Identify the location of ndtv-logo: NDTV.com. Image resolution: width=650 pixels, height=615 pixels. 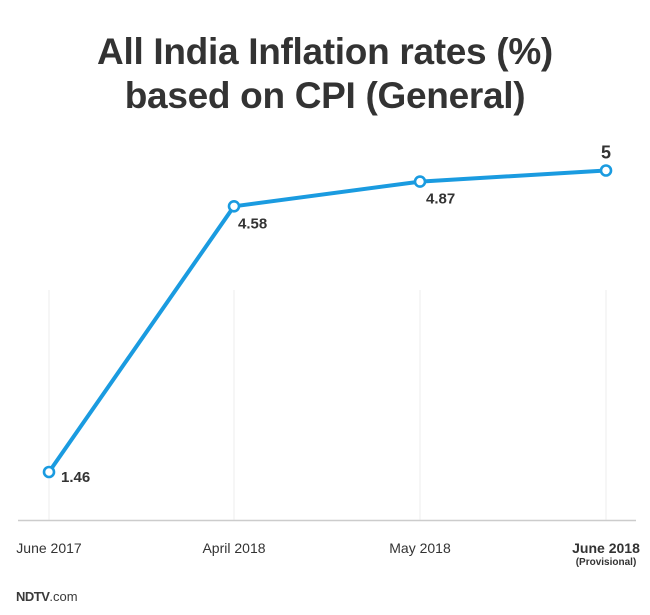
(47, 596).